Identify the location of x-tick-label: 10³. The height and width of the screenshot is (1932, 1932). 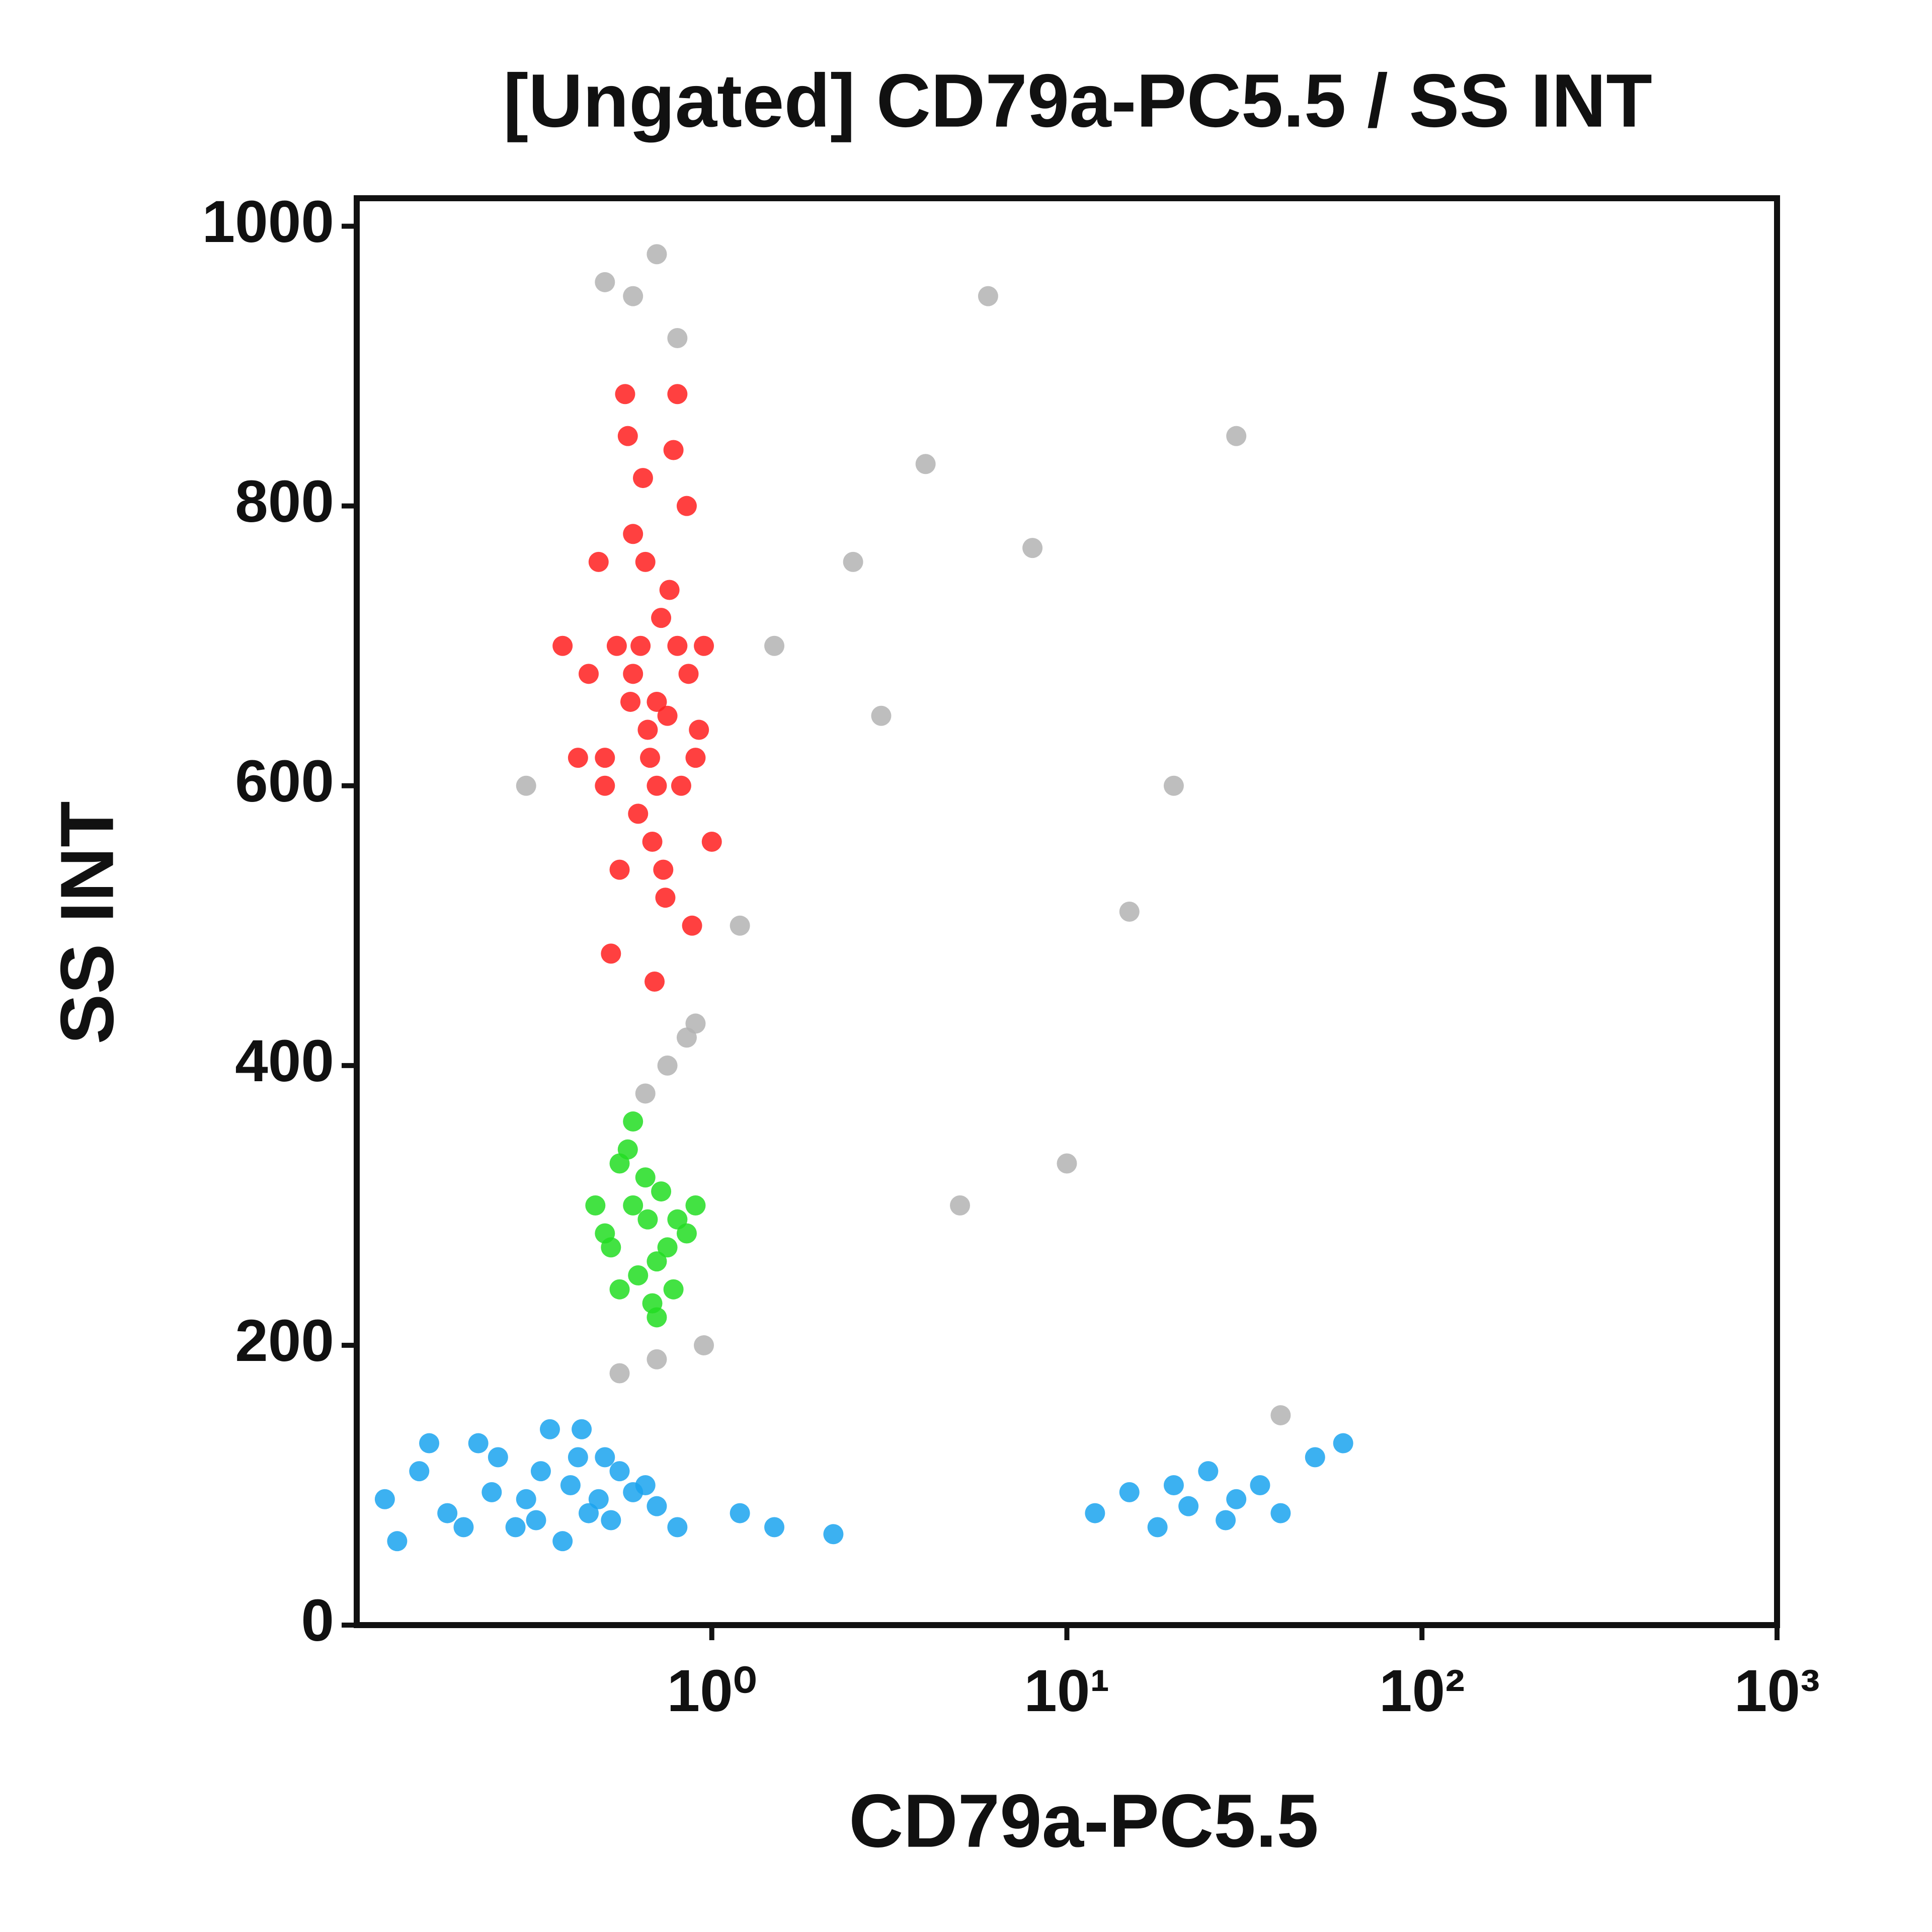
(1777, 1691).